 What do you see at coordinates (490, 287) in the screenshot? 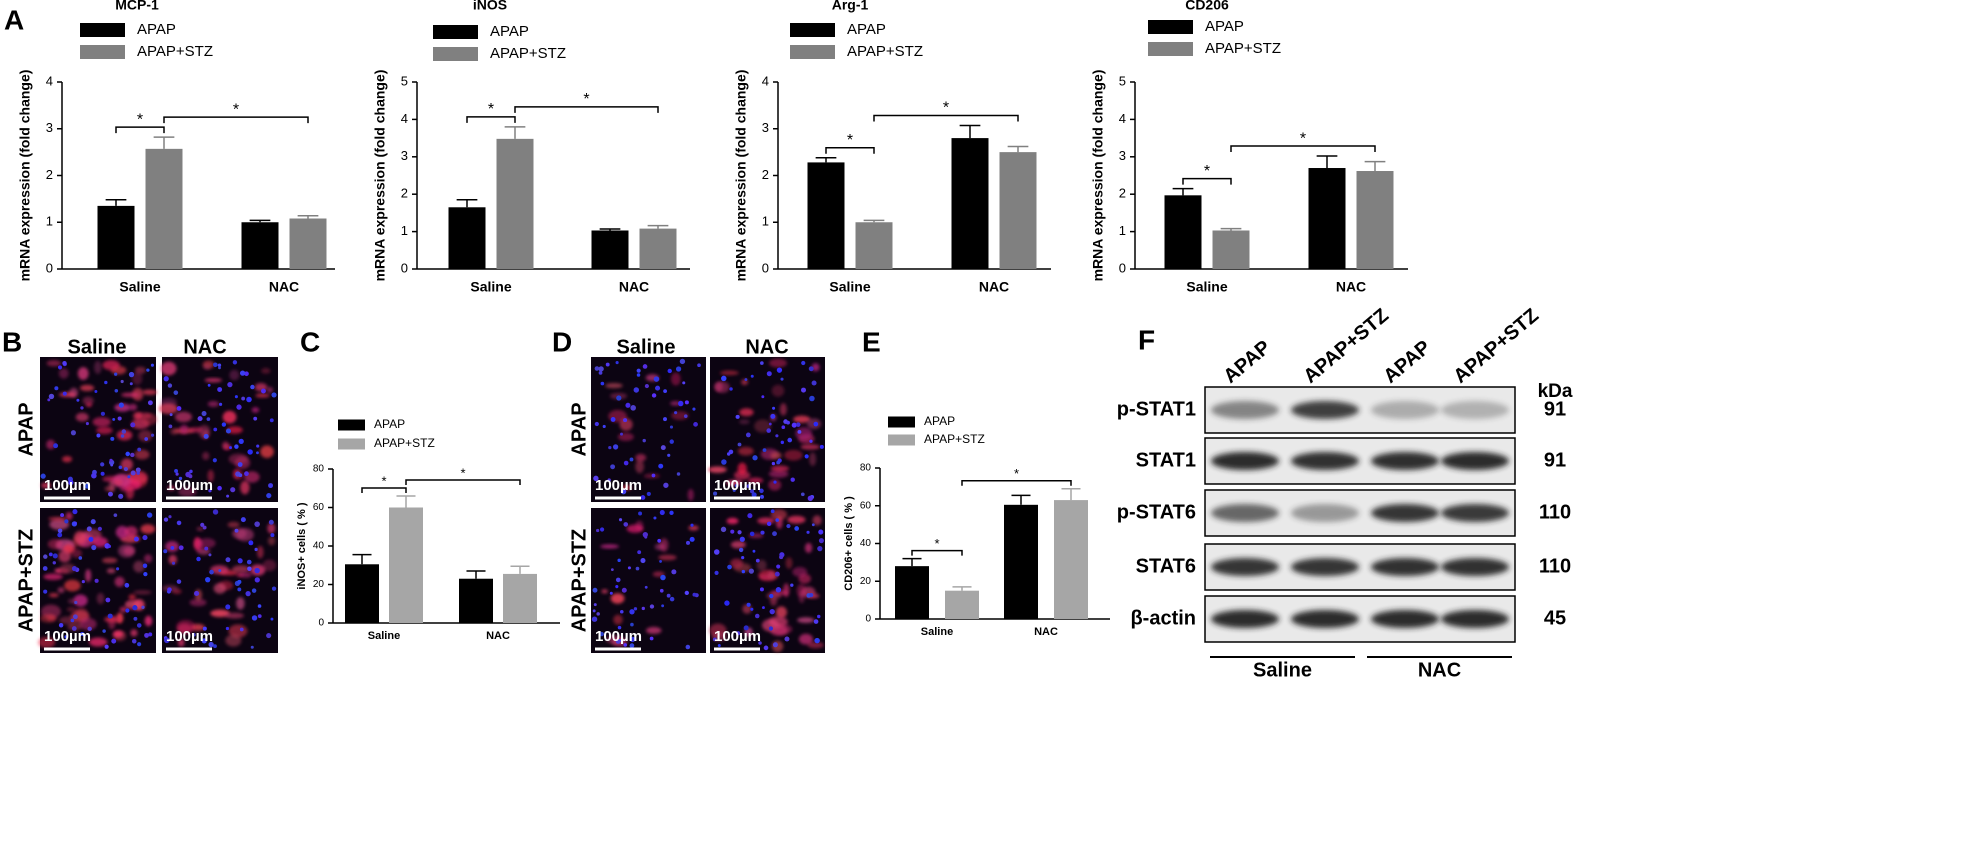
I see `x-tick-label: Saline` at bounding box center [490, 287].